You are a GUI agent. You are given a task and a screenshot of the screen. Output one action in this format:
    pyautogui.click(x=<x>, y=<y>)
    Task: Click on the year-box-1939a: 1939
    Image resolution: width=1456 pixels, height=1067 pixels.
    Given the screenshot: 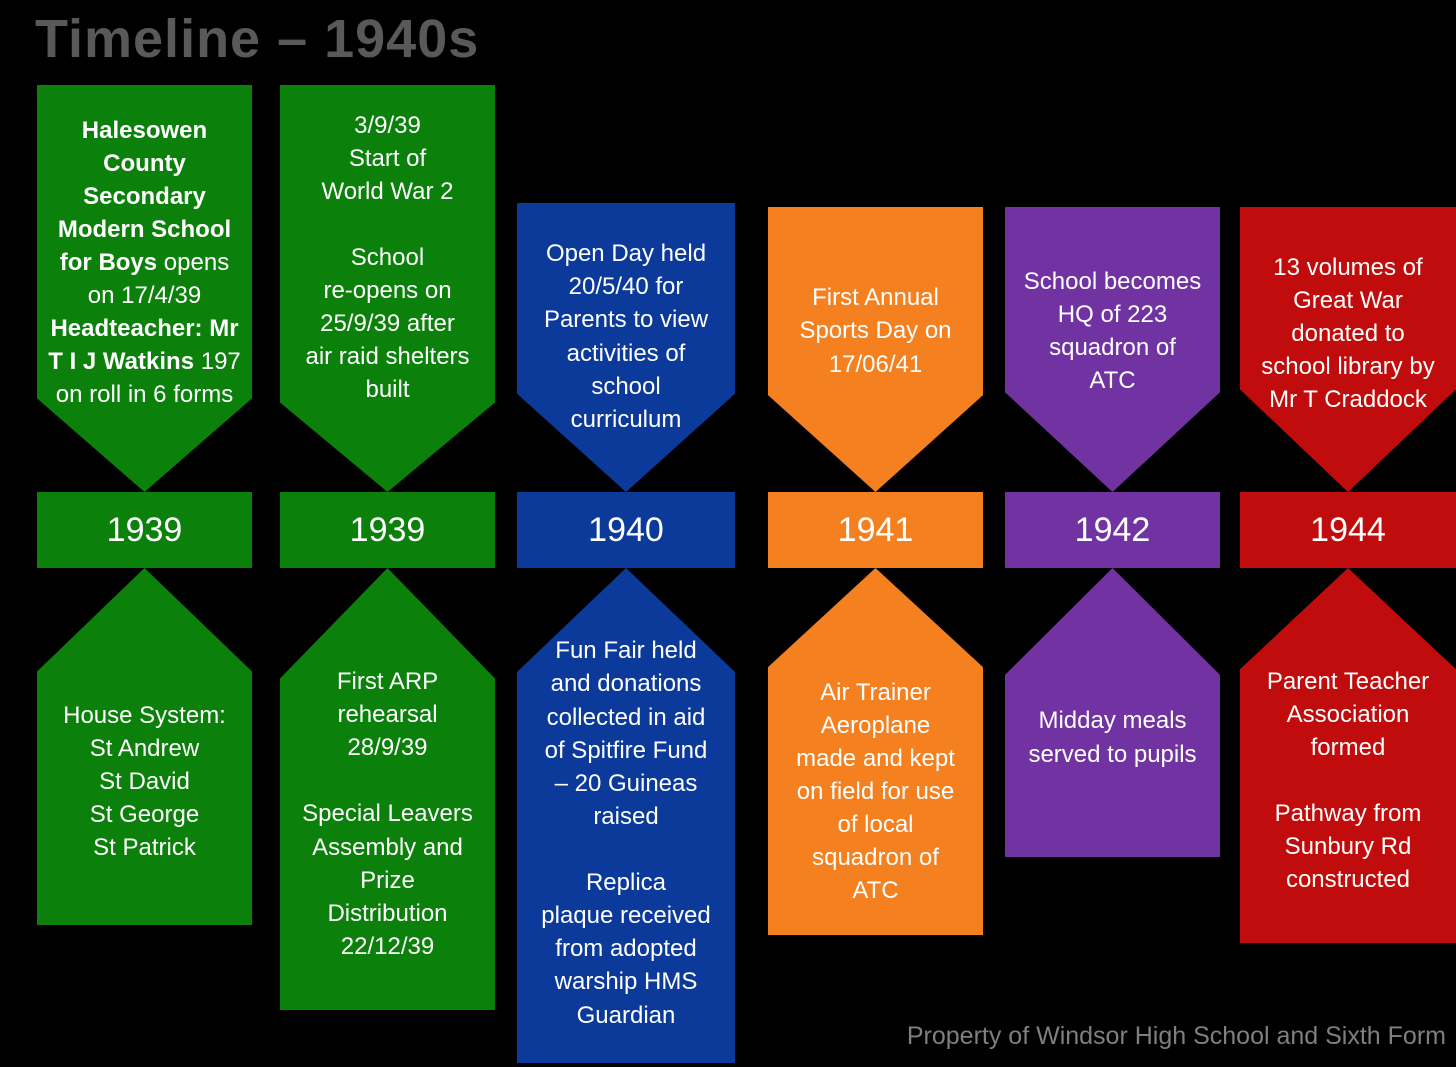 What is the action you would take?
    pyautogui.click(x=144, y=530)
    